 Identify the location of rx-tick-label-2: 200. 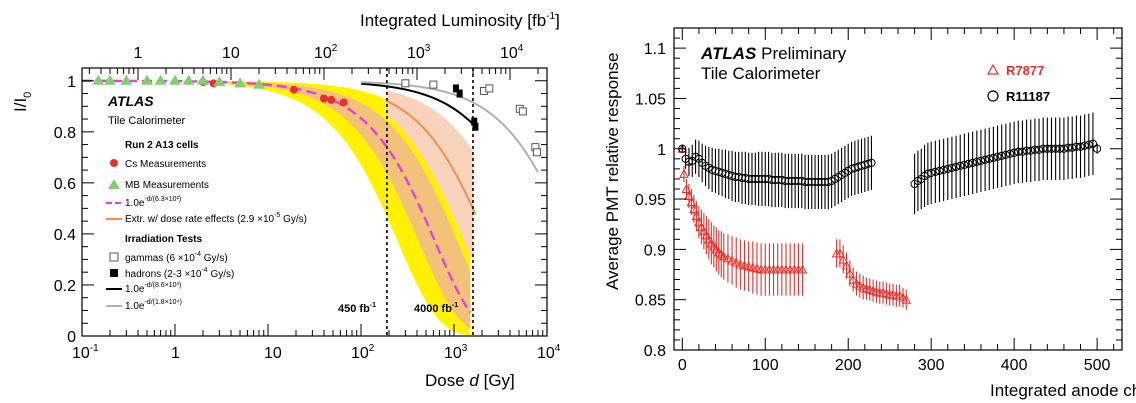
(848, 365).